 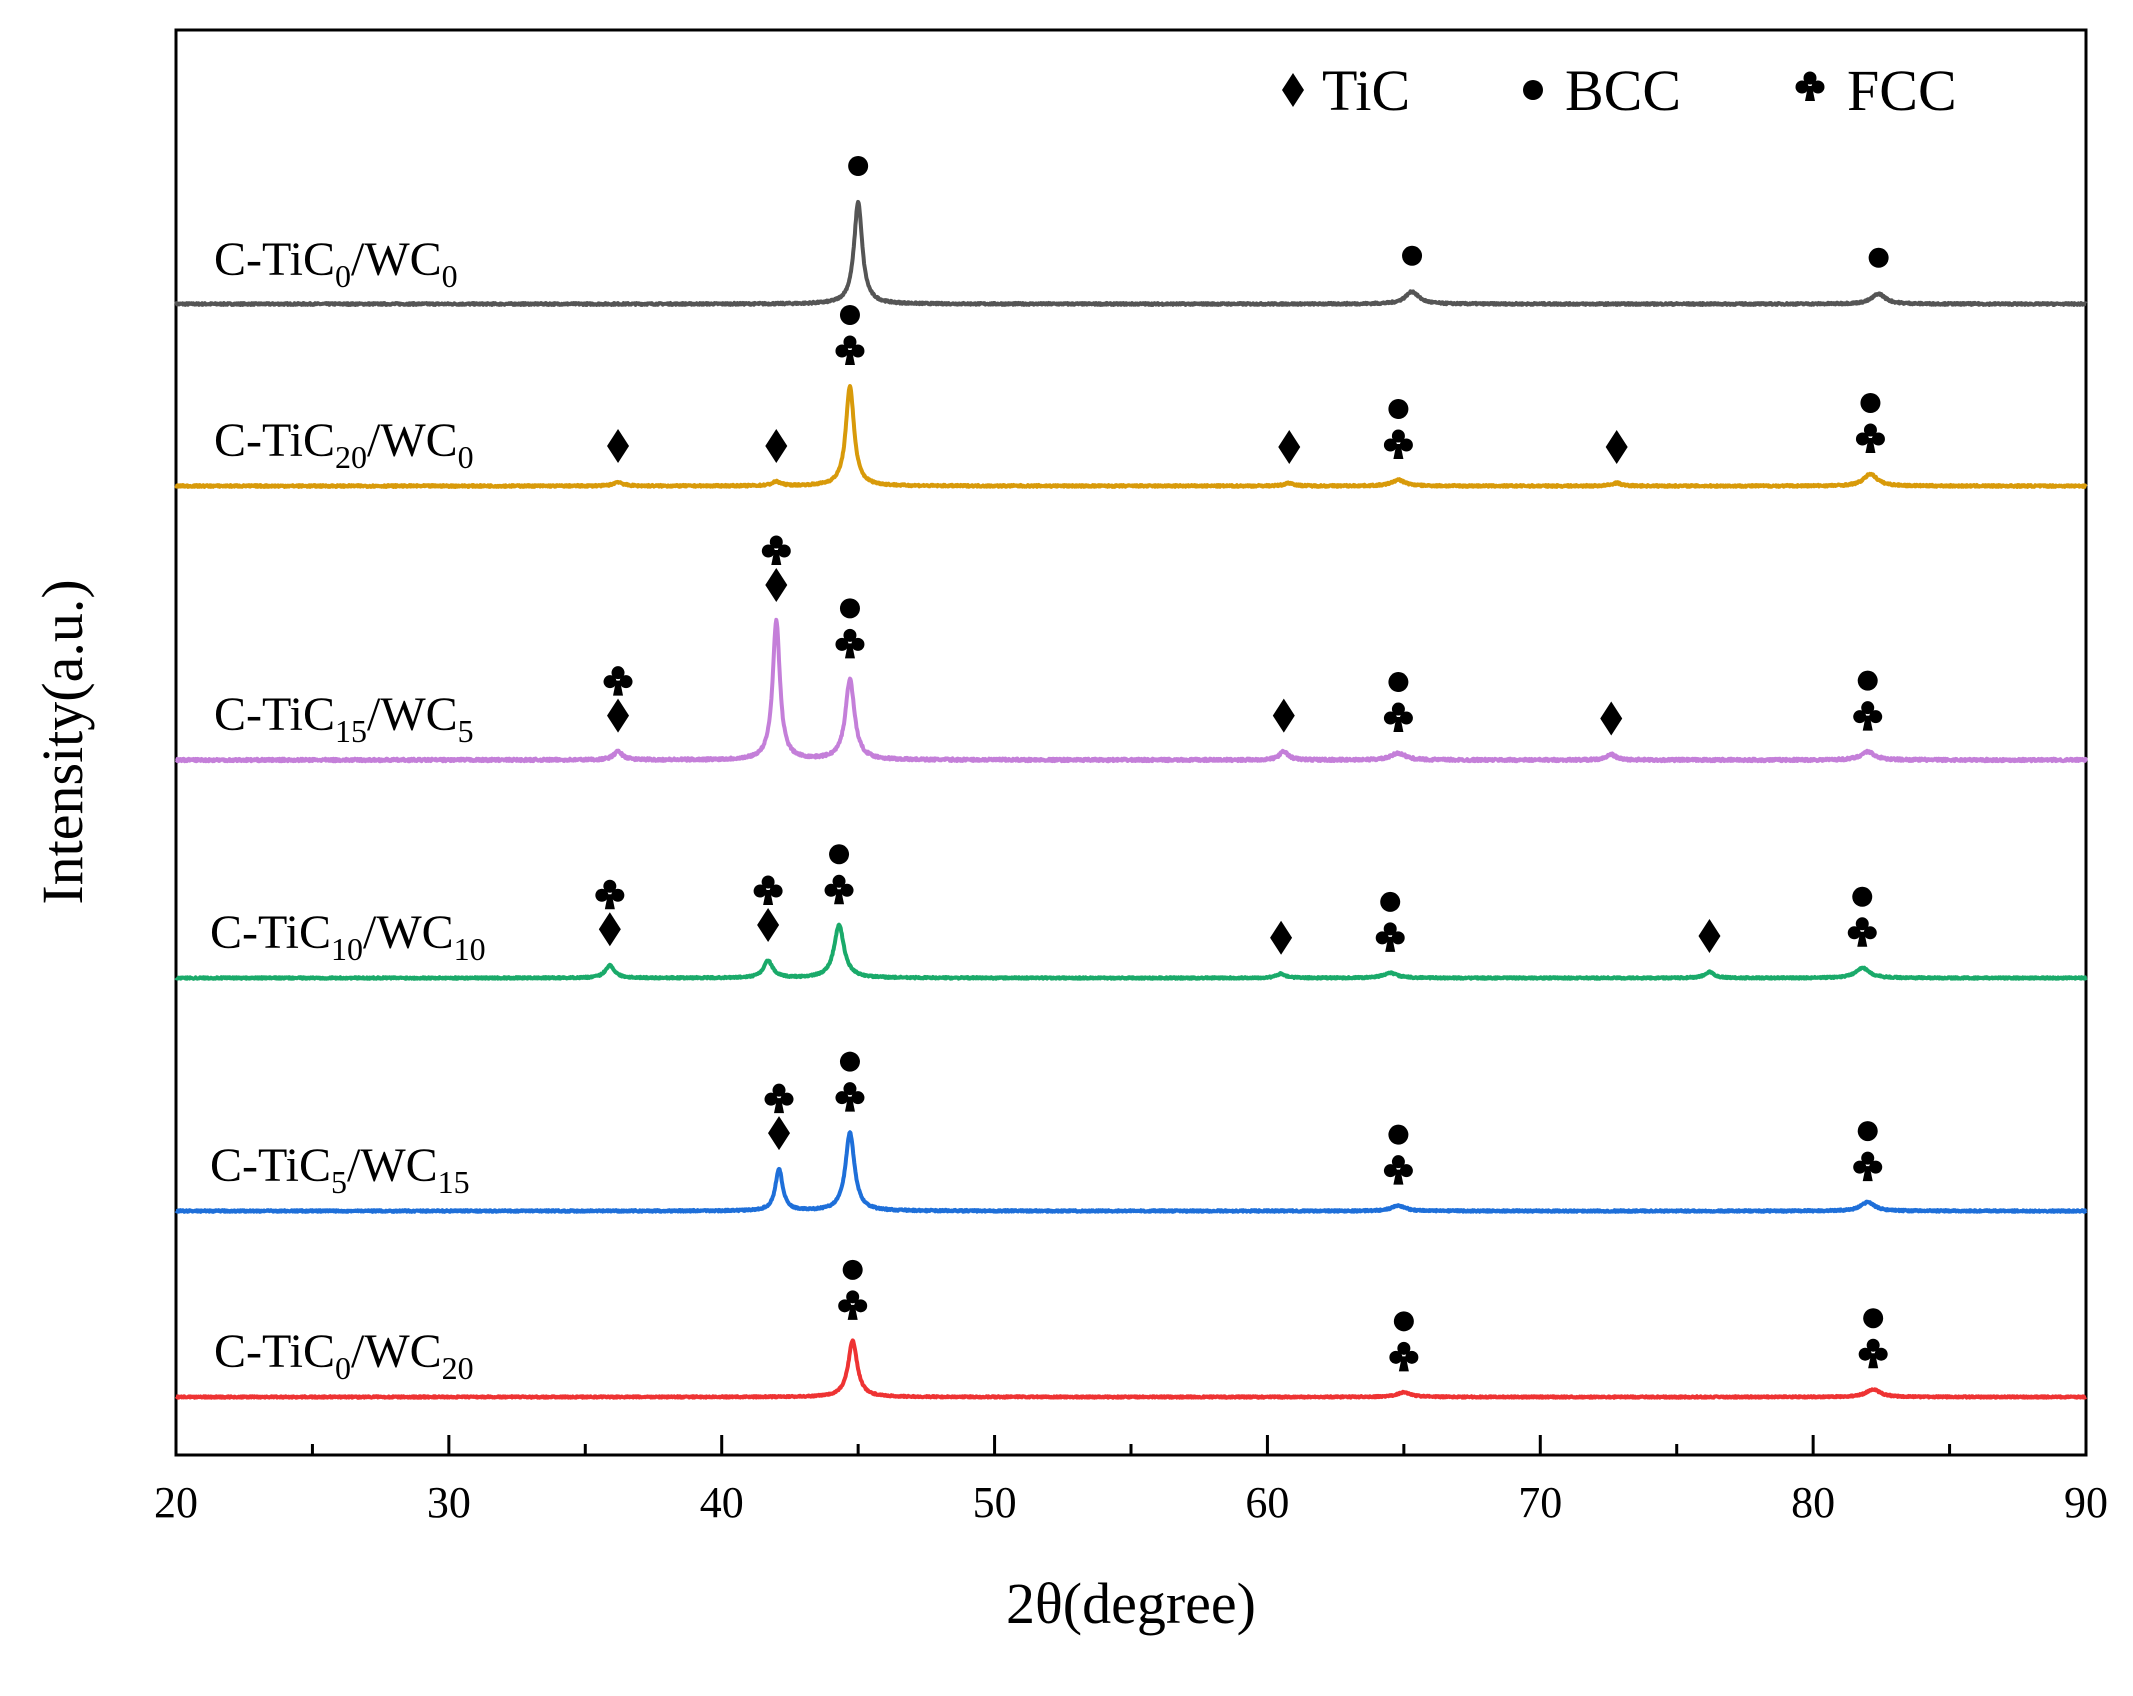 What do you see at coordinates (1902, 90) in the screenshot?
I see `legend-label: FCC` at bounding box center [1902, 90].